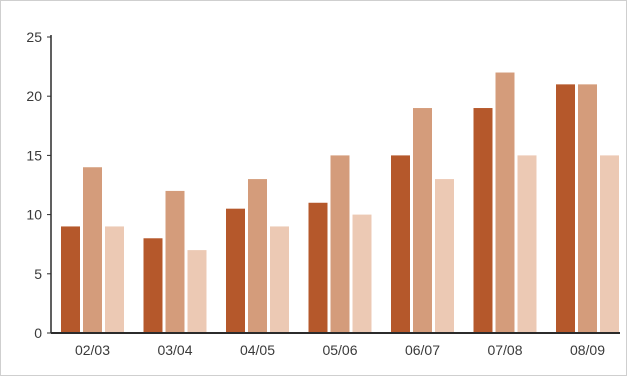 The image size is (627, 376). What do you see at coordinates (34, 155) in the screenshot?
I see `y-tick-label: 15` at bounding box center [34, 155].